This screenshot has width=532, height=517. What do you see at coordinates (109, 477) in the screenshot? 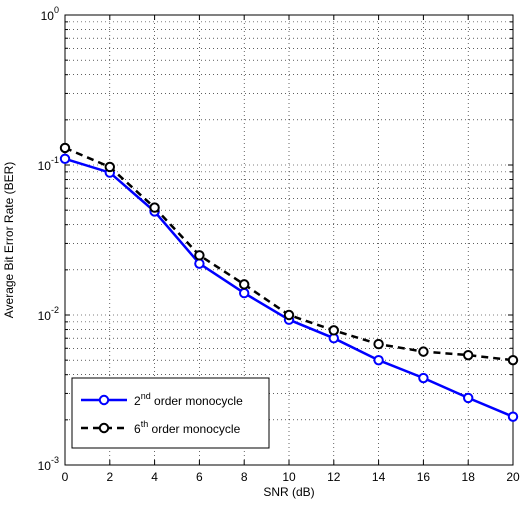
I see `x-tick-label: 2` at bounding box center [109, 477].